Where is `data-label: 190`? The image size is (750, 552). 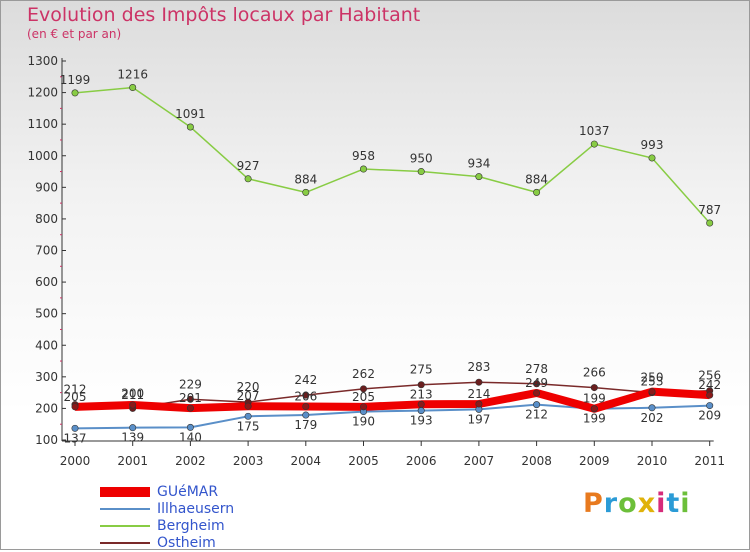
data-label: 190 is located at coordinates (363, 422).